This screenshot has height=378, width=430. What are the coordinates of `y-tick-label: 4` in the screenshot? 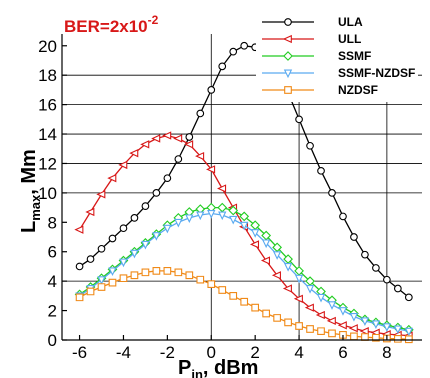 It's located at (52, 281).